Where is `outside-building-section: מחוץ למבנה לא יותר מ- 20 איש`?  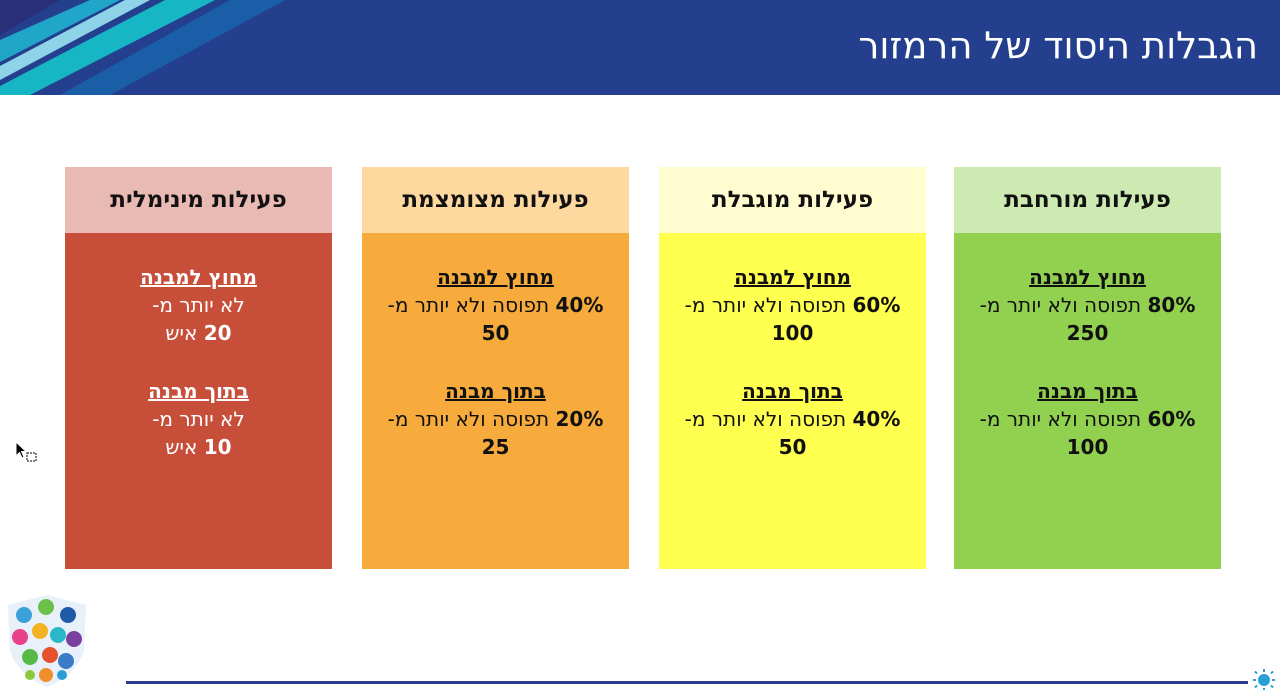
outside-building-section: מחוץ למבנה לא יותר מ- 20 איש is located at coordinates (198, 305).